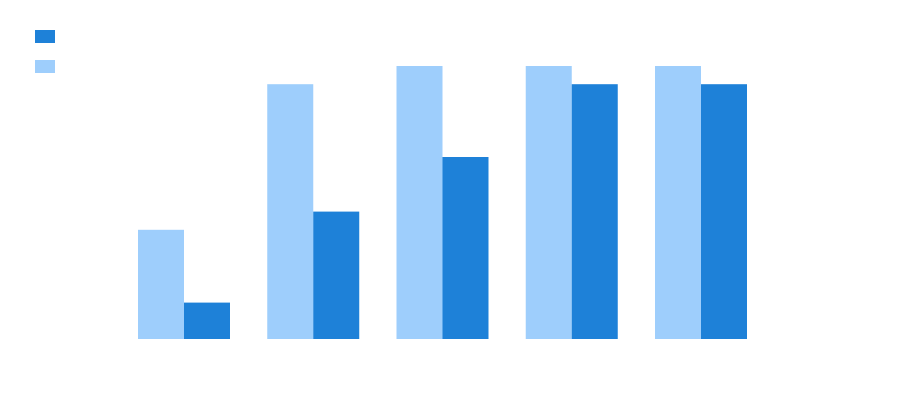 The width and height of the screenshot is (900, 400). What do you see at coordinates (45, 66) in the screenshot?
I see `legend-swatch-series1` at bounding box center [45, 66].